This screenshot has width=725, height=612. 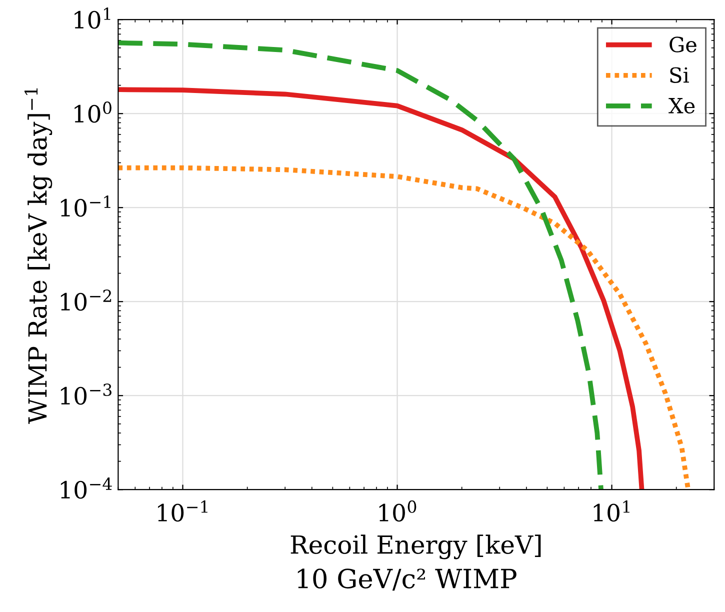 I want to click on y-tick-label: 10$^{−4}$, so click(x=86, y=488).